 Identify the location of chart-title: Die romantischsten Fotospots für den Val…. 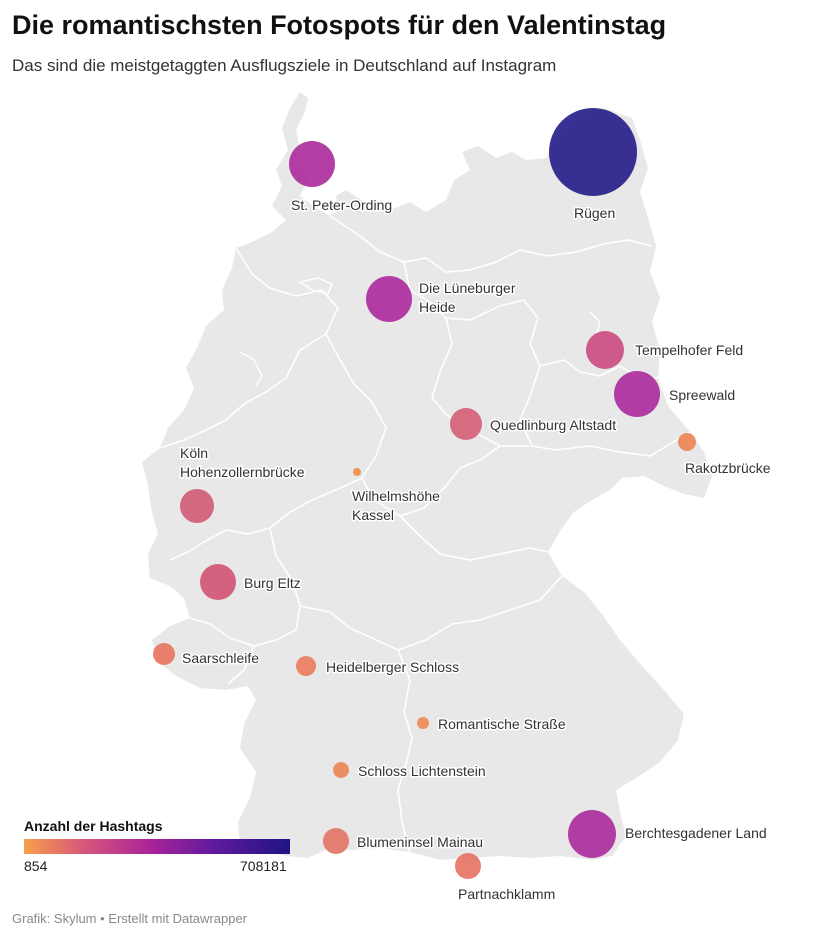
(339, 25).